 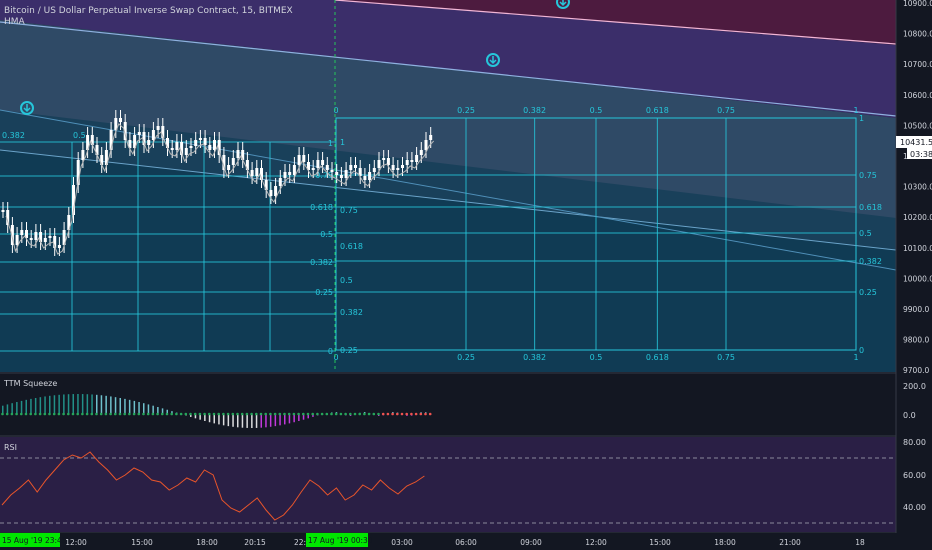 What do you see at coordinates (34, 540) in the screenshot?
I see `date-badge-label: 15 Aug '19 23:45` at bounding box center [34, 540].